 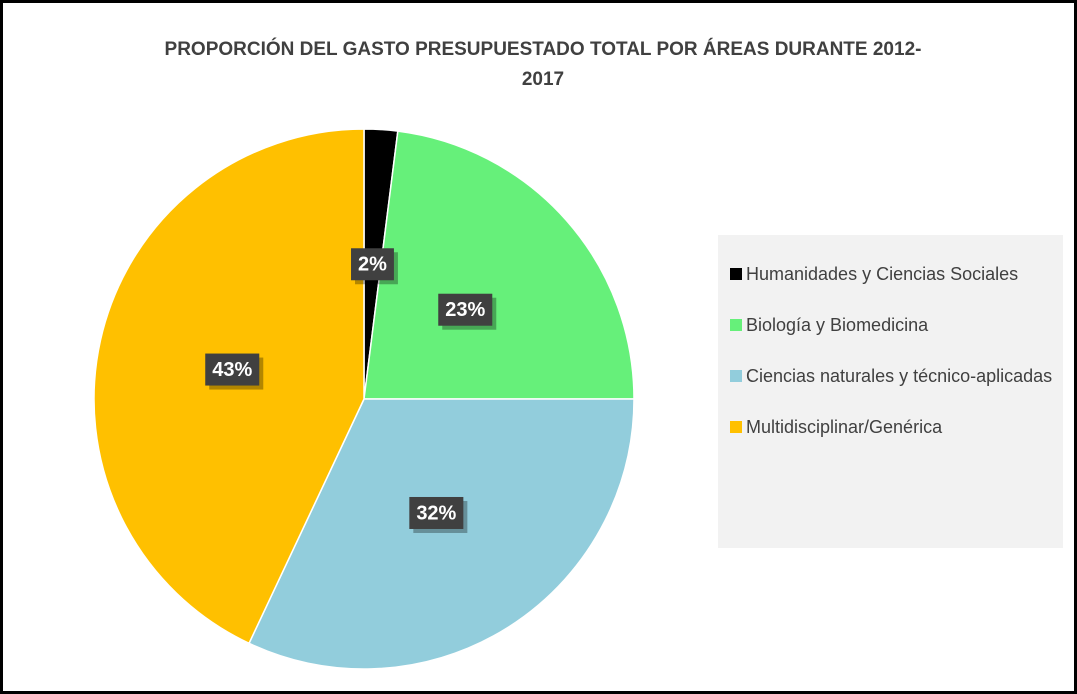 I want to click on data-label: 2%, so click(x=372, y=265).